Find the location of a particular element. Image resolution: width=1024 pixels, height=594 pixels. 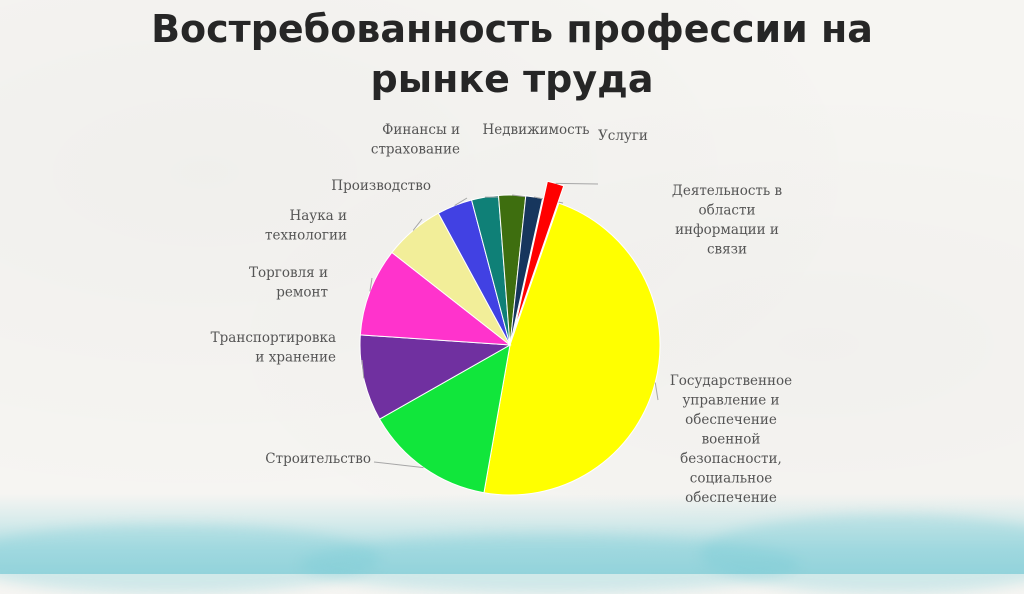

slice-label: Услуги is located at coordinates (623, 136).